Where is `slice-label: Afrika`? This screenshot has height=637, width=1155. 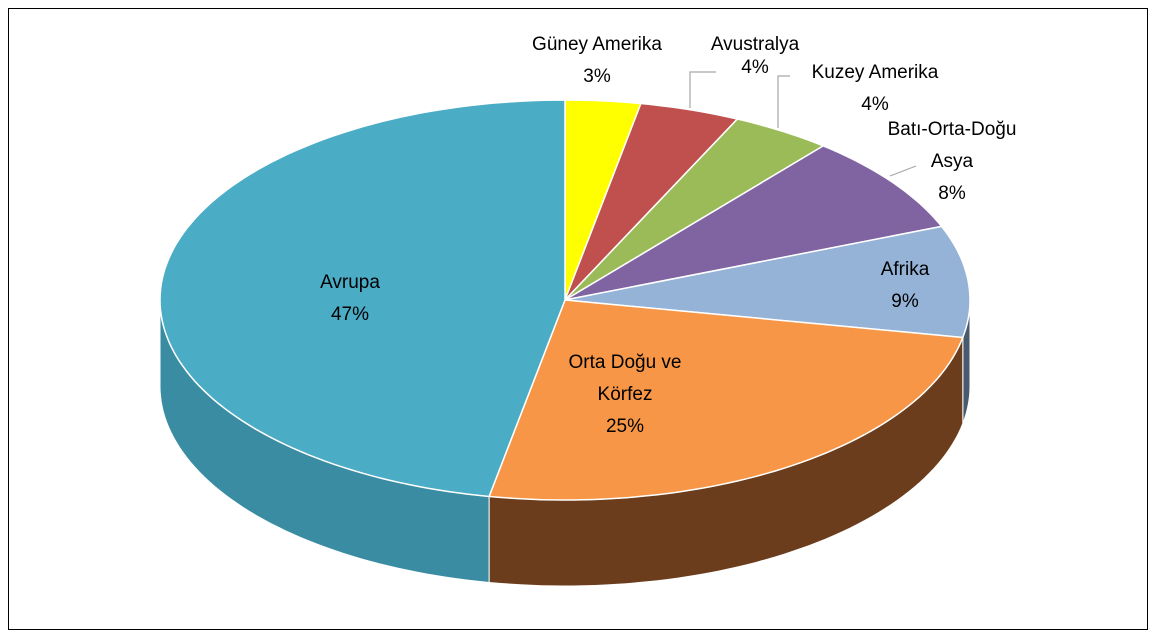
slice-label: Afrika is located at coordinates (905, 269).